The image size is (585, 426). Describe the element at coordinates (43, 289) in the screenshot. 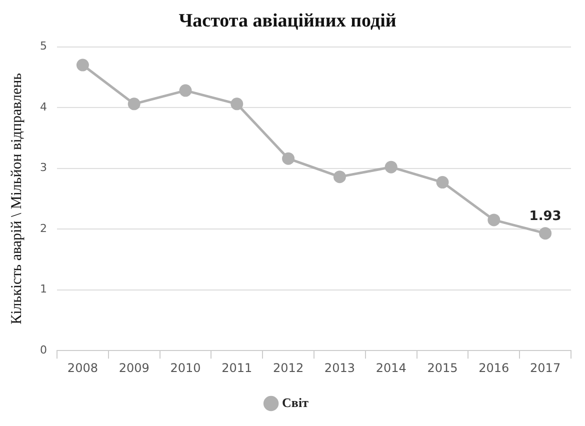

I see `y-tick-label: 1` at that location.